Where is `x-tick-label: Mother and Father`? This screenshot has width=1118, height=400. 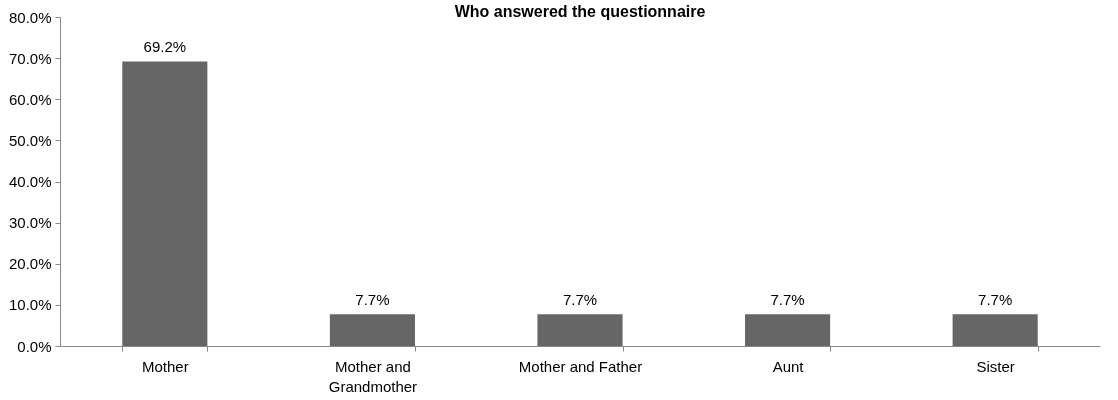 x-tick-label: Mother and Father is located at coordinates (580, 366).